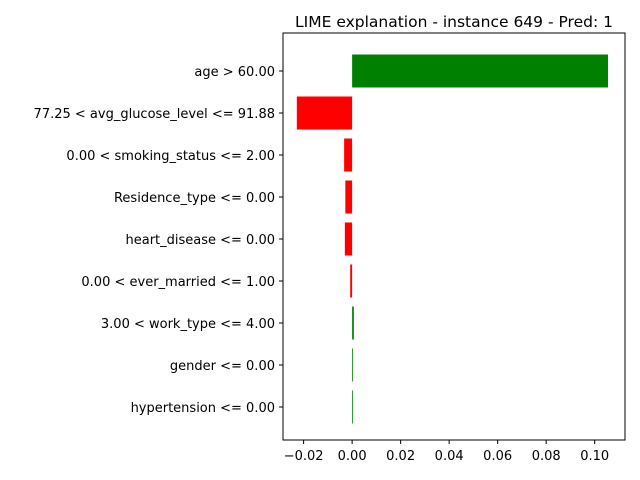 This screenshot has width=640, height=480. What do you see at coordinates (188, 324) in the screenshot?
I see `y-tick-label-6: 3.00 < work_type <= 4.00` at bounding box center [188, 324].